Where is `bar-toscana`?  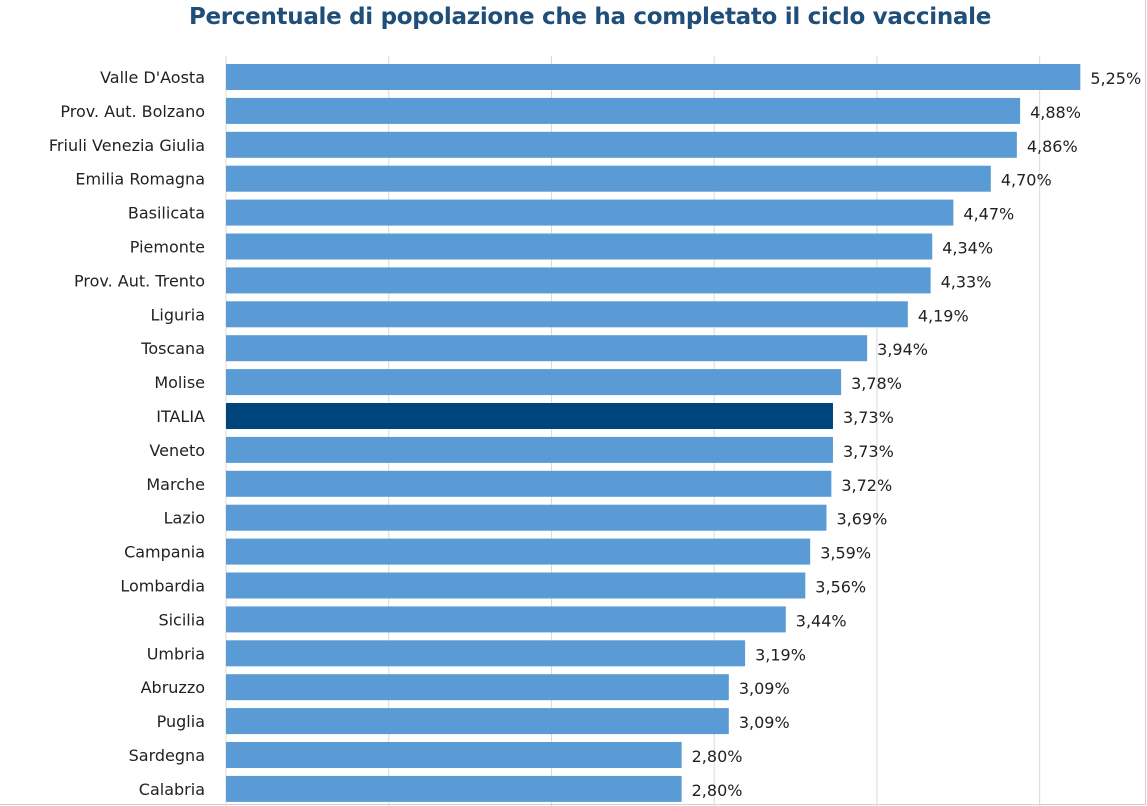 bar-toscana is located at coordinates (547, 348).